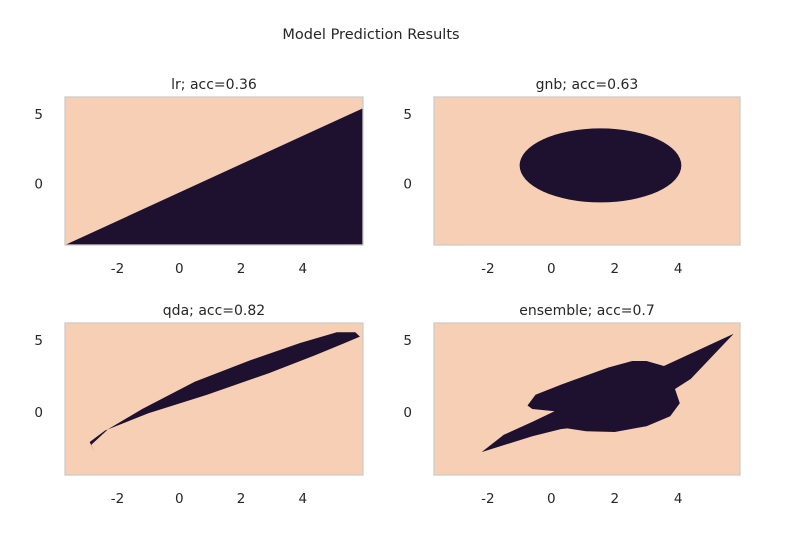  I want to click on subplot-title-gnb: gnb; acc=0.63, so click(587, 85).